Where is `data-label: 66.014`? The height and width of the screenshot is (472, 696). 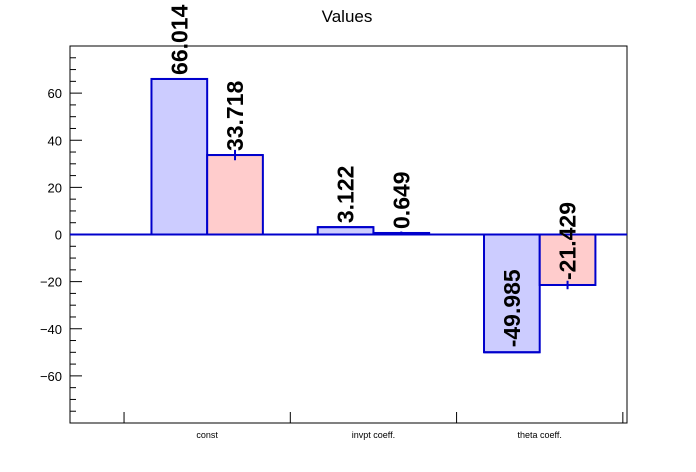
data-label: 66.014 is located at coordinates (179, 39).